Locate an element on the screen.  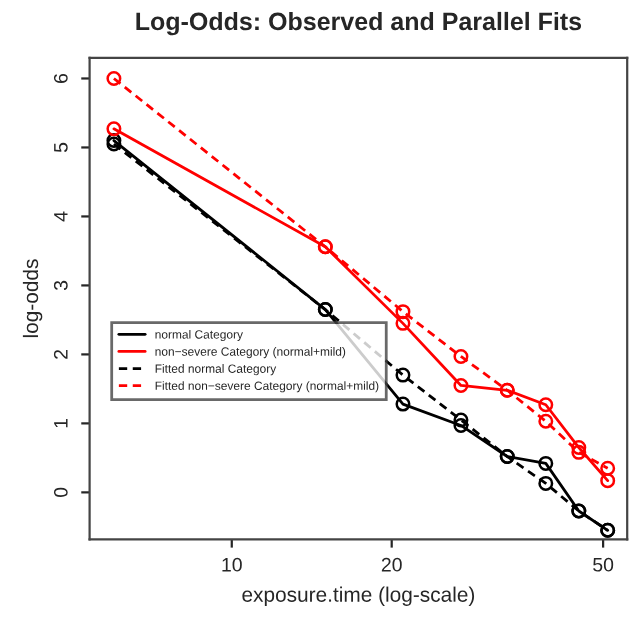
y-tick-label: 2 is located at coordinates (60, 354).